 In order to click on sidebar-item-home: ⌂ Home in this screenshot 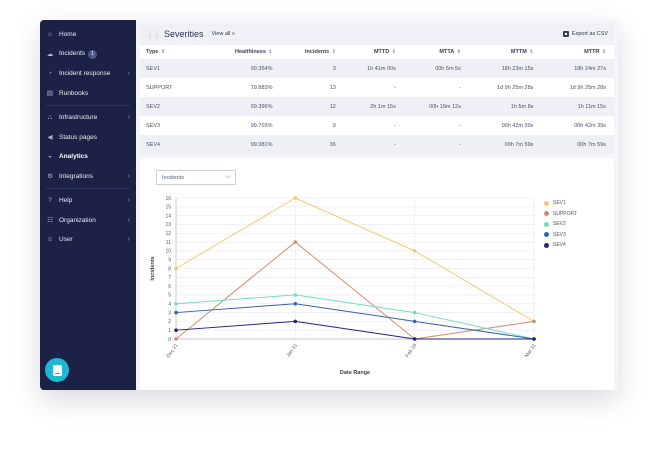, I will do `click(88, 35)`.